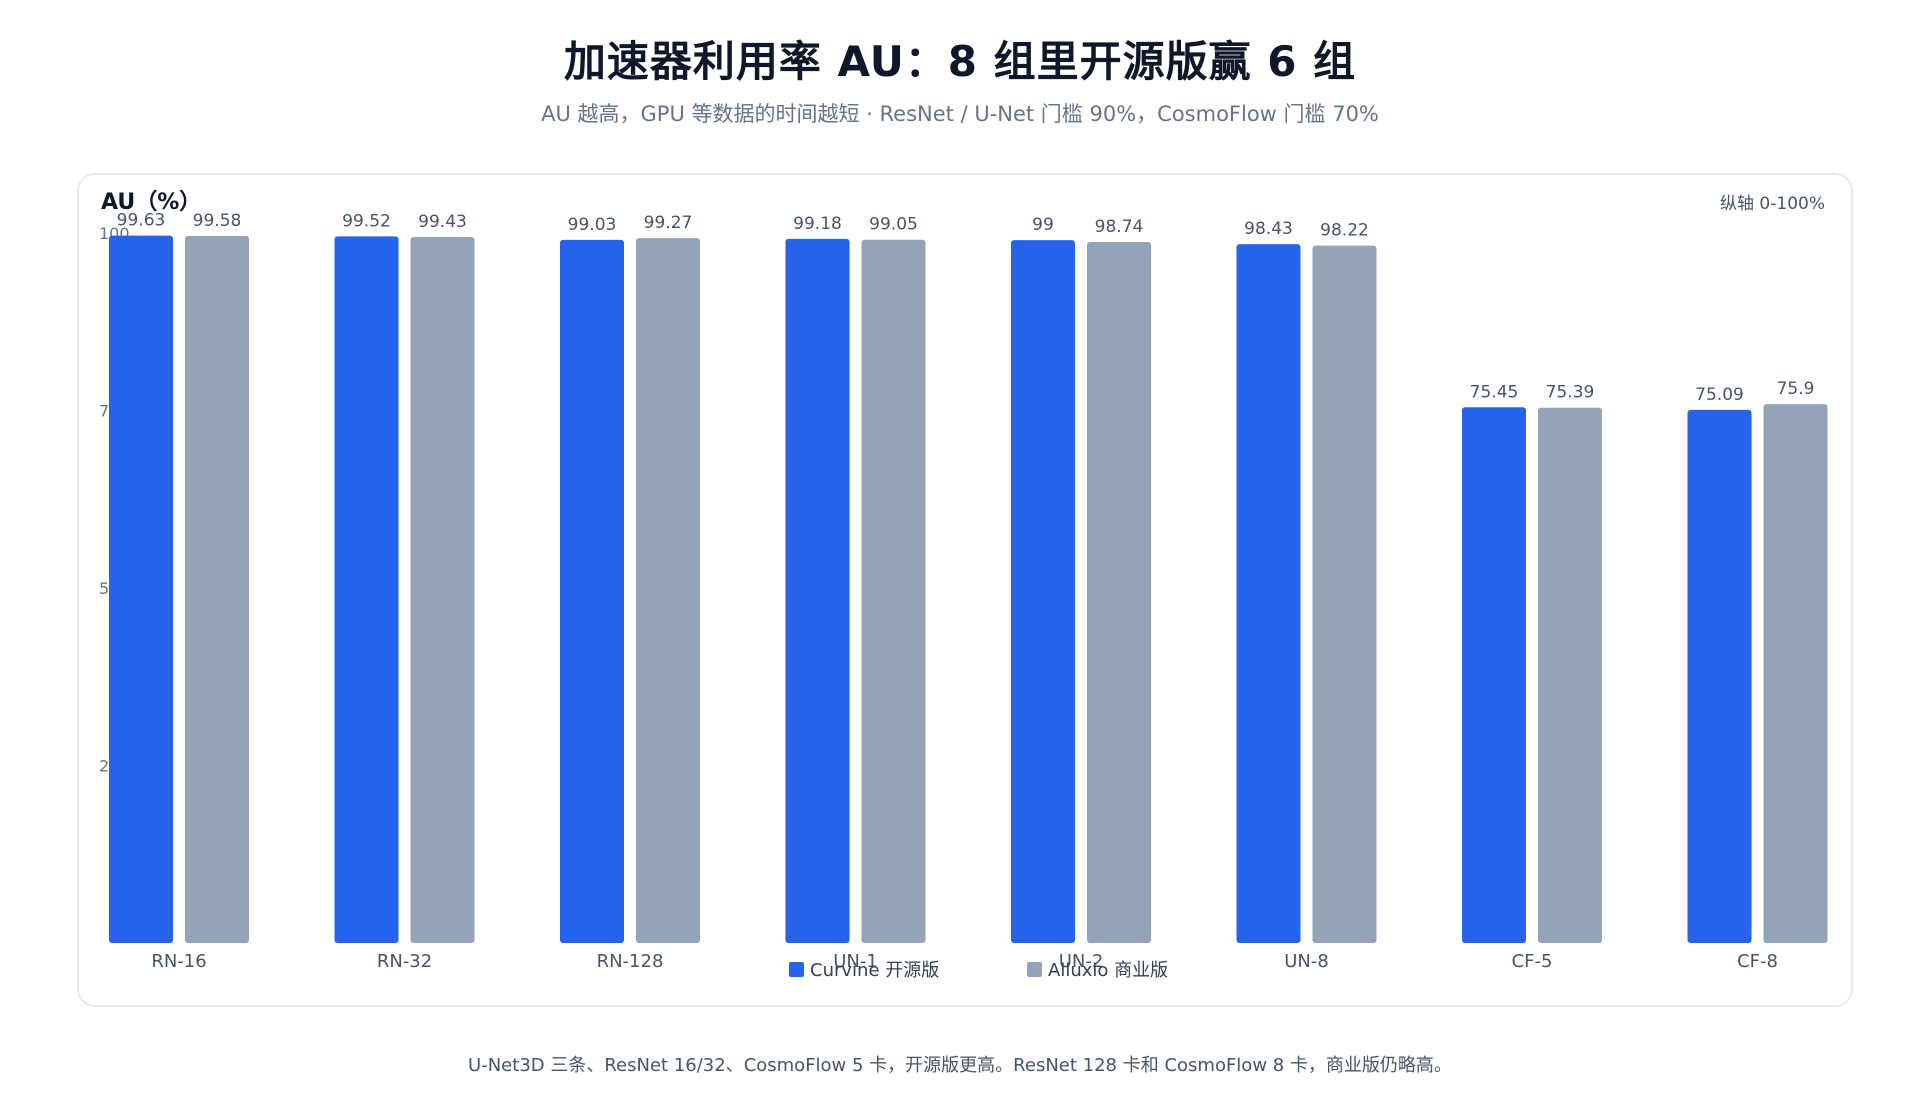  I want to click on data-label: 99.18, so click(817, 224).